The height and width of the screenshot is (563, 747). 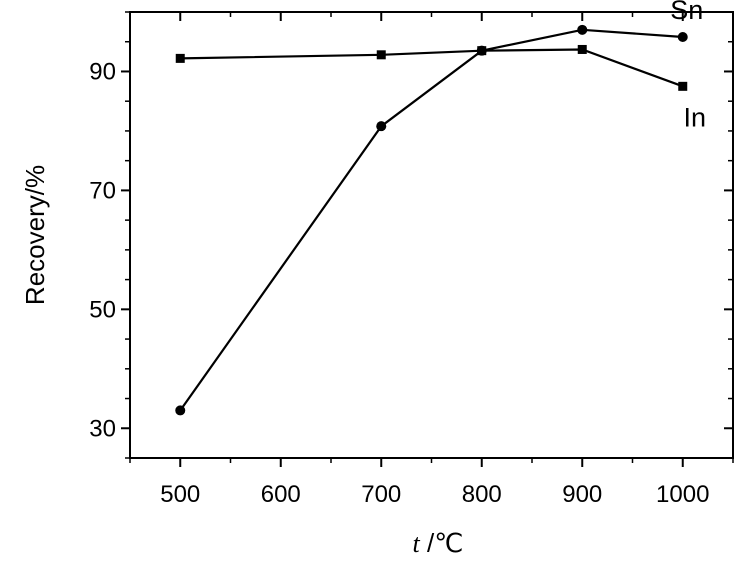 I want to click on series-label-sn: Sn, so click(x=686, y=12).